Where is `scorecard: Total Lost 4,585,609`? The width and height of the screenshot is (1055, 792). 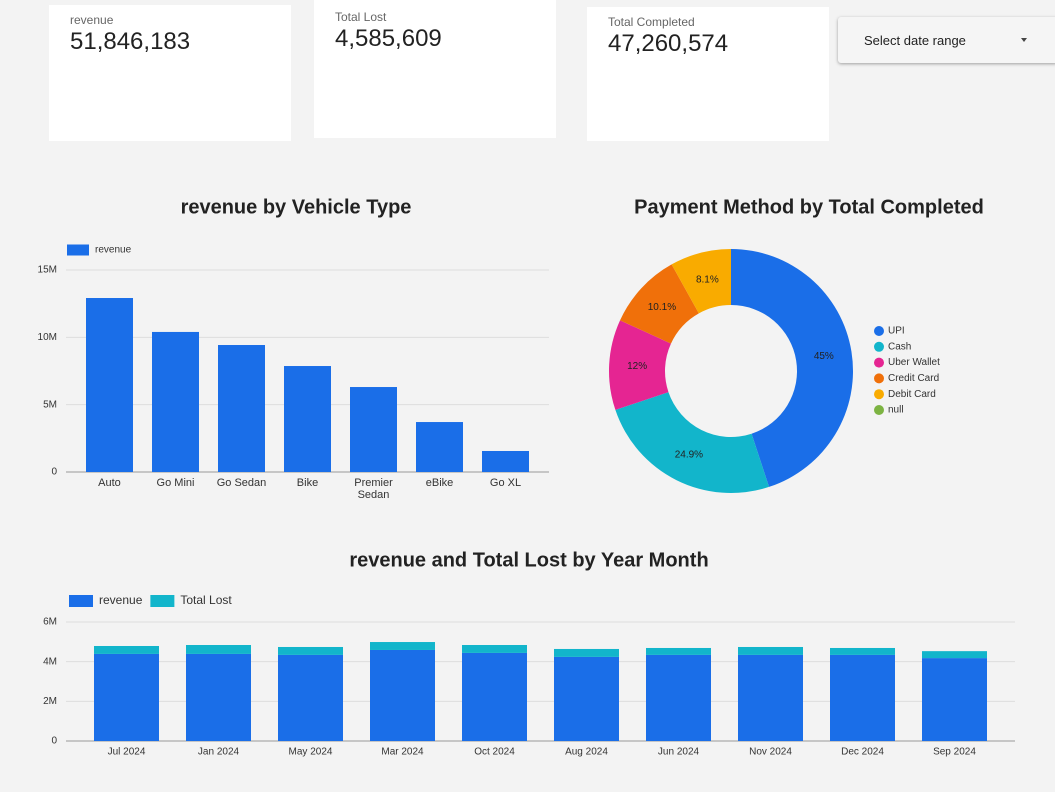
scorecard: Total Lost 4,585,609 is located at coordinates (435, 69).